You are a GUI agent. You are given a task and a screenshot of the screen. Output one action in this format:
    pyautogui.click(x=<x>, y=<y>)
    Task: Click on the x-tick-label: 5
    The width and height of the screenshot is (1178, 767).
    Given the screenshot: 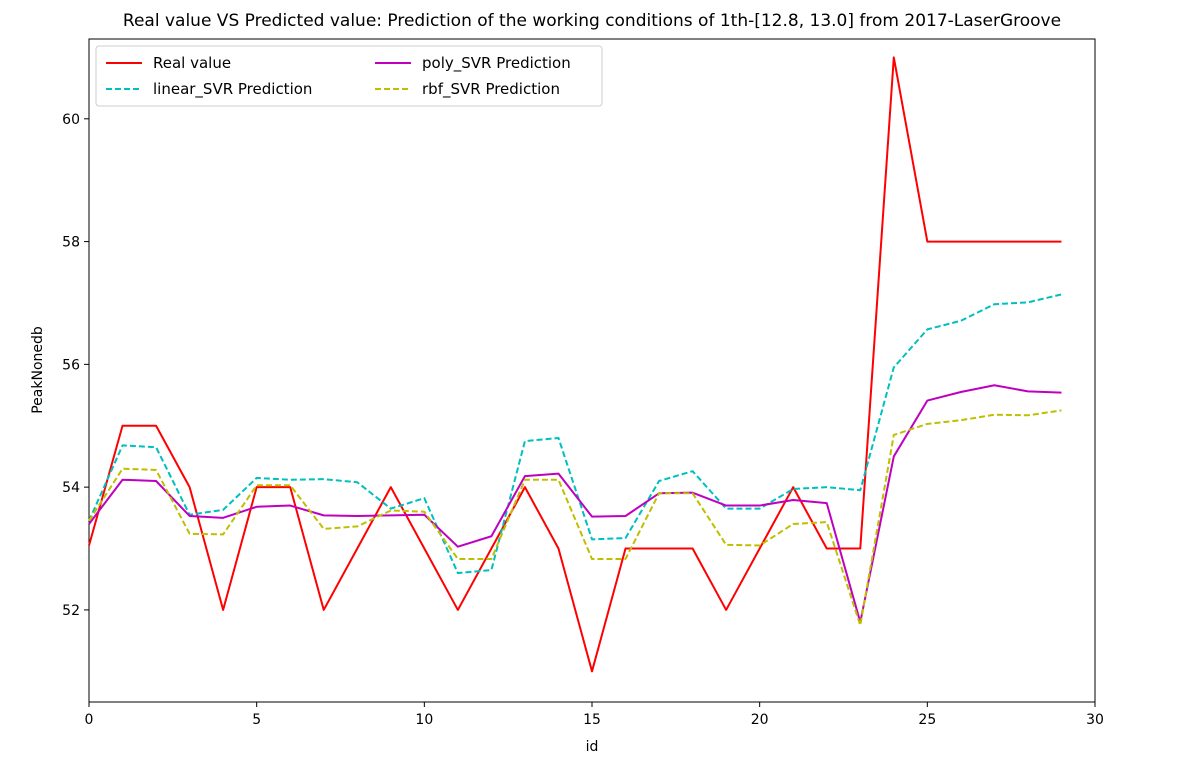 What is the action you would take?
    pyautogui.click(x=256, y=720)
    